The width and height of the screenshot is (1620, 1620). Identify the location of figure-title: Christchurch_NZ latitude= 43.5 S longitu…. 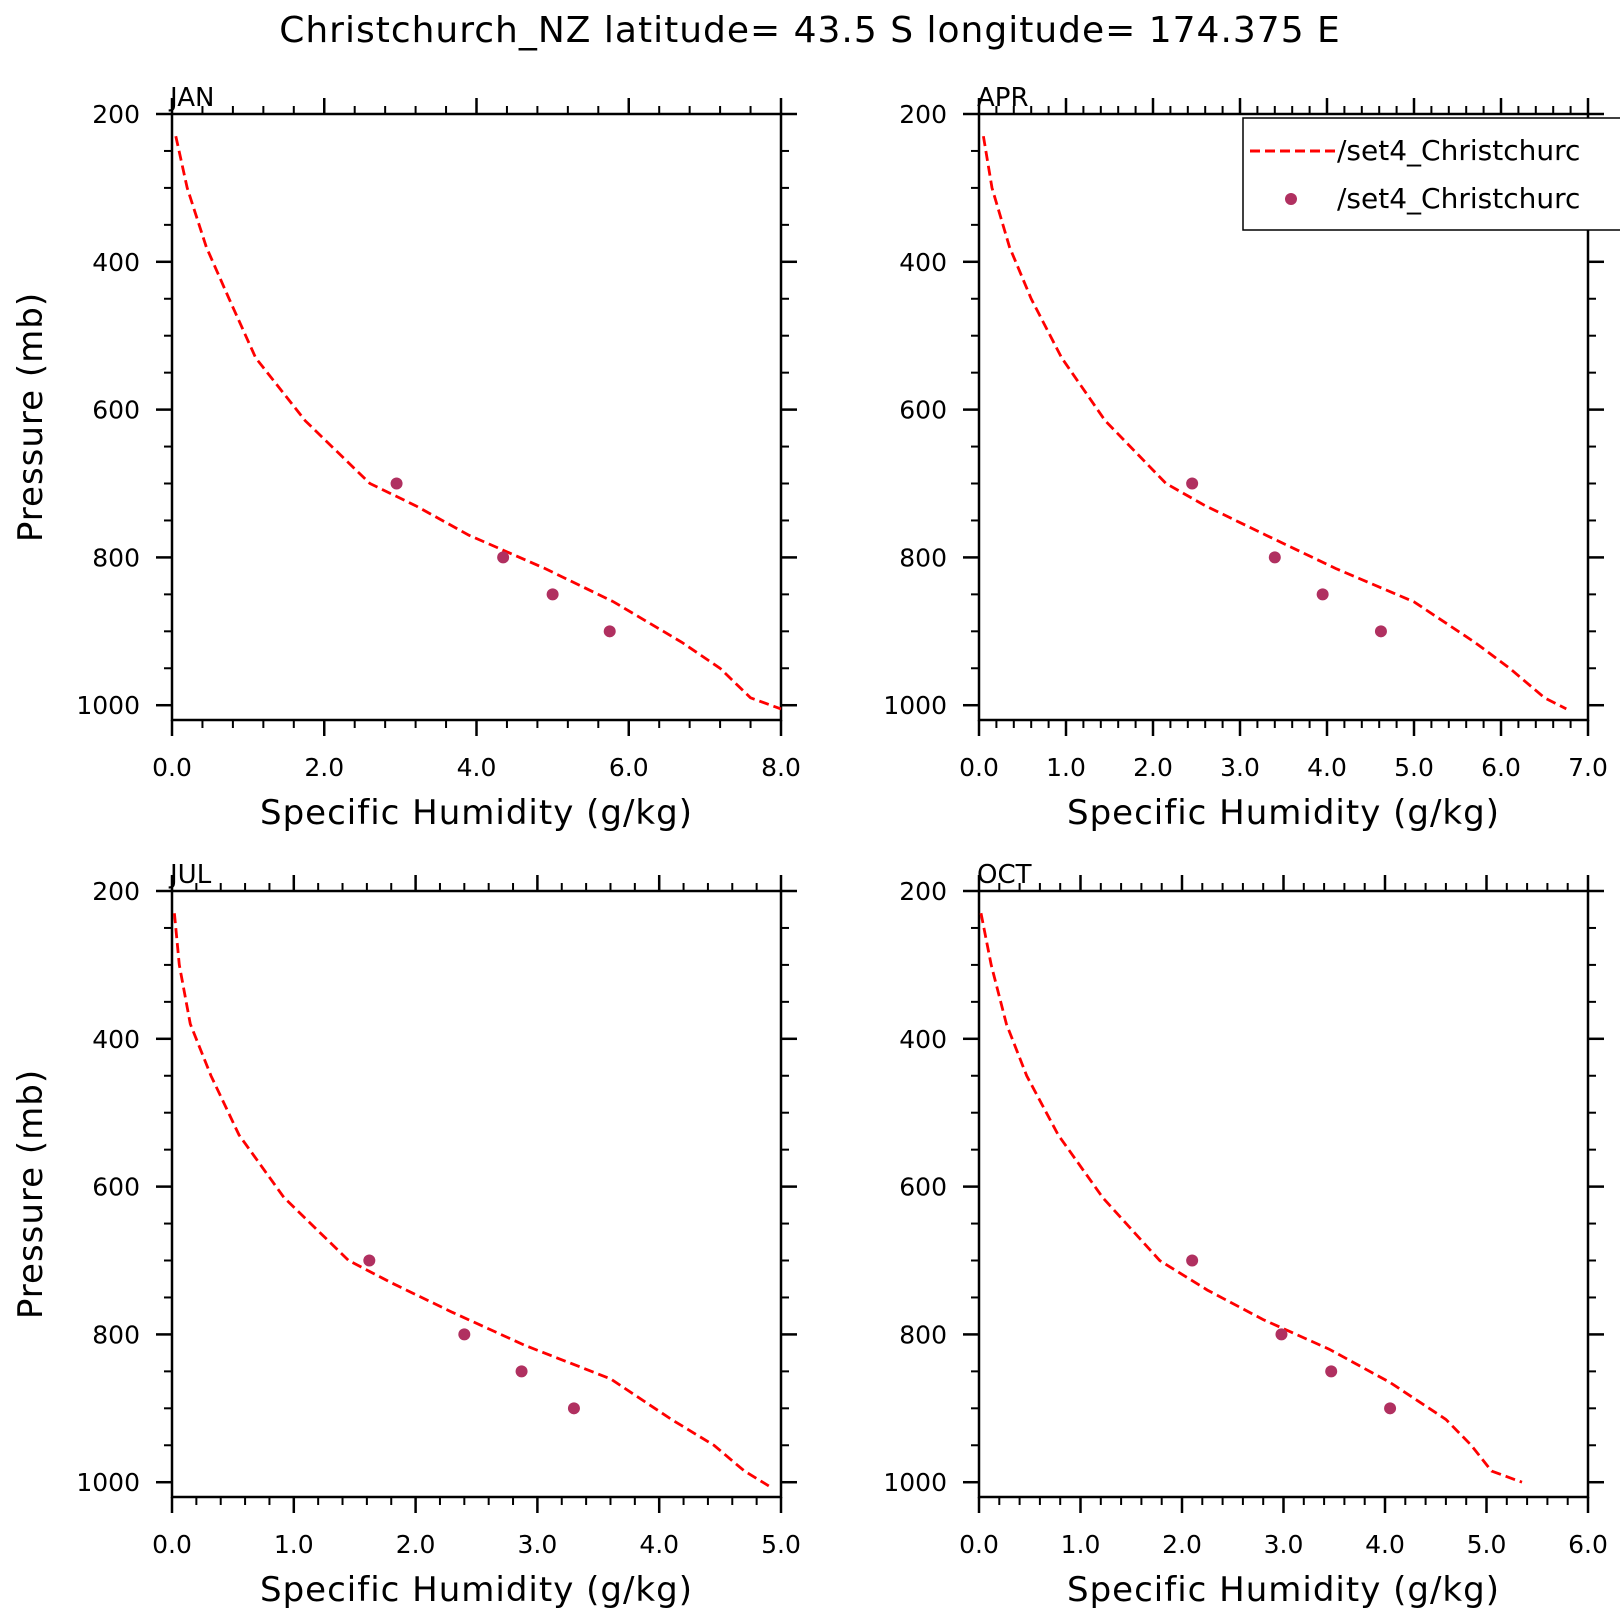
(810, 30).